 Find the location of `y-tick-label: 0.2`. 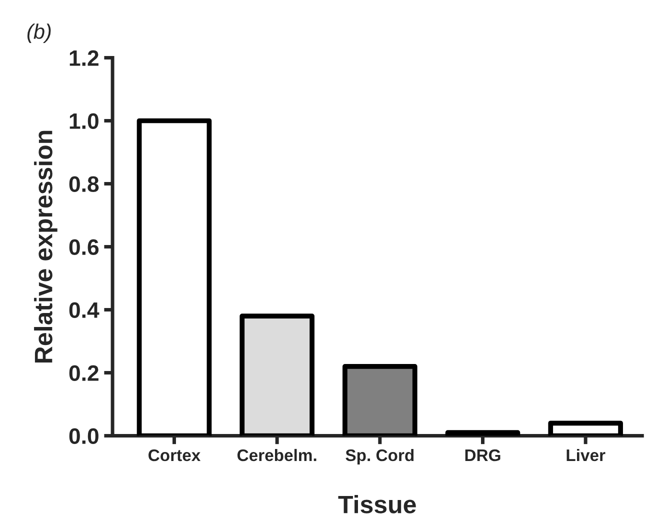

y-tick-label: 0.2 is located at coordinates (83, 373).